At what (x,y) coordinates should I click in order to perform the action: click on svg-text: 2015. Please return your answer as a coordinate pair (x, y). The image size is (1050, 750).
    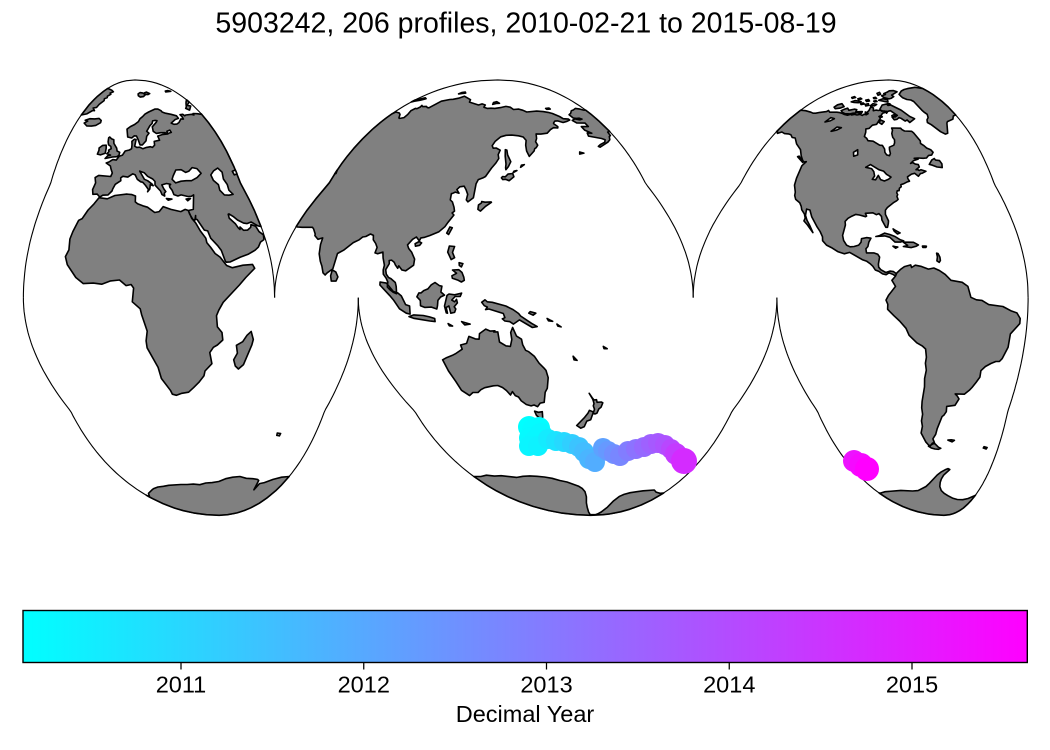
    Looking at the image, I should click on (912, 685).